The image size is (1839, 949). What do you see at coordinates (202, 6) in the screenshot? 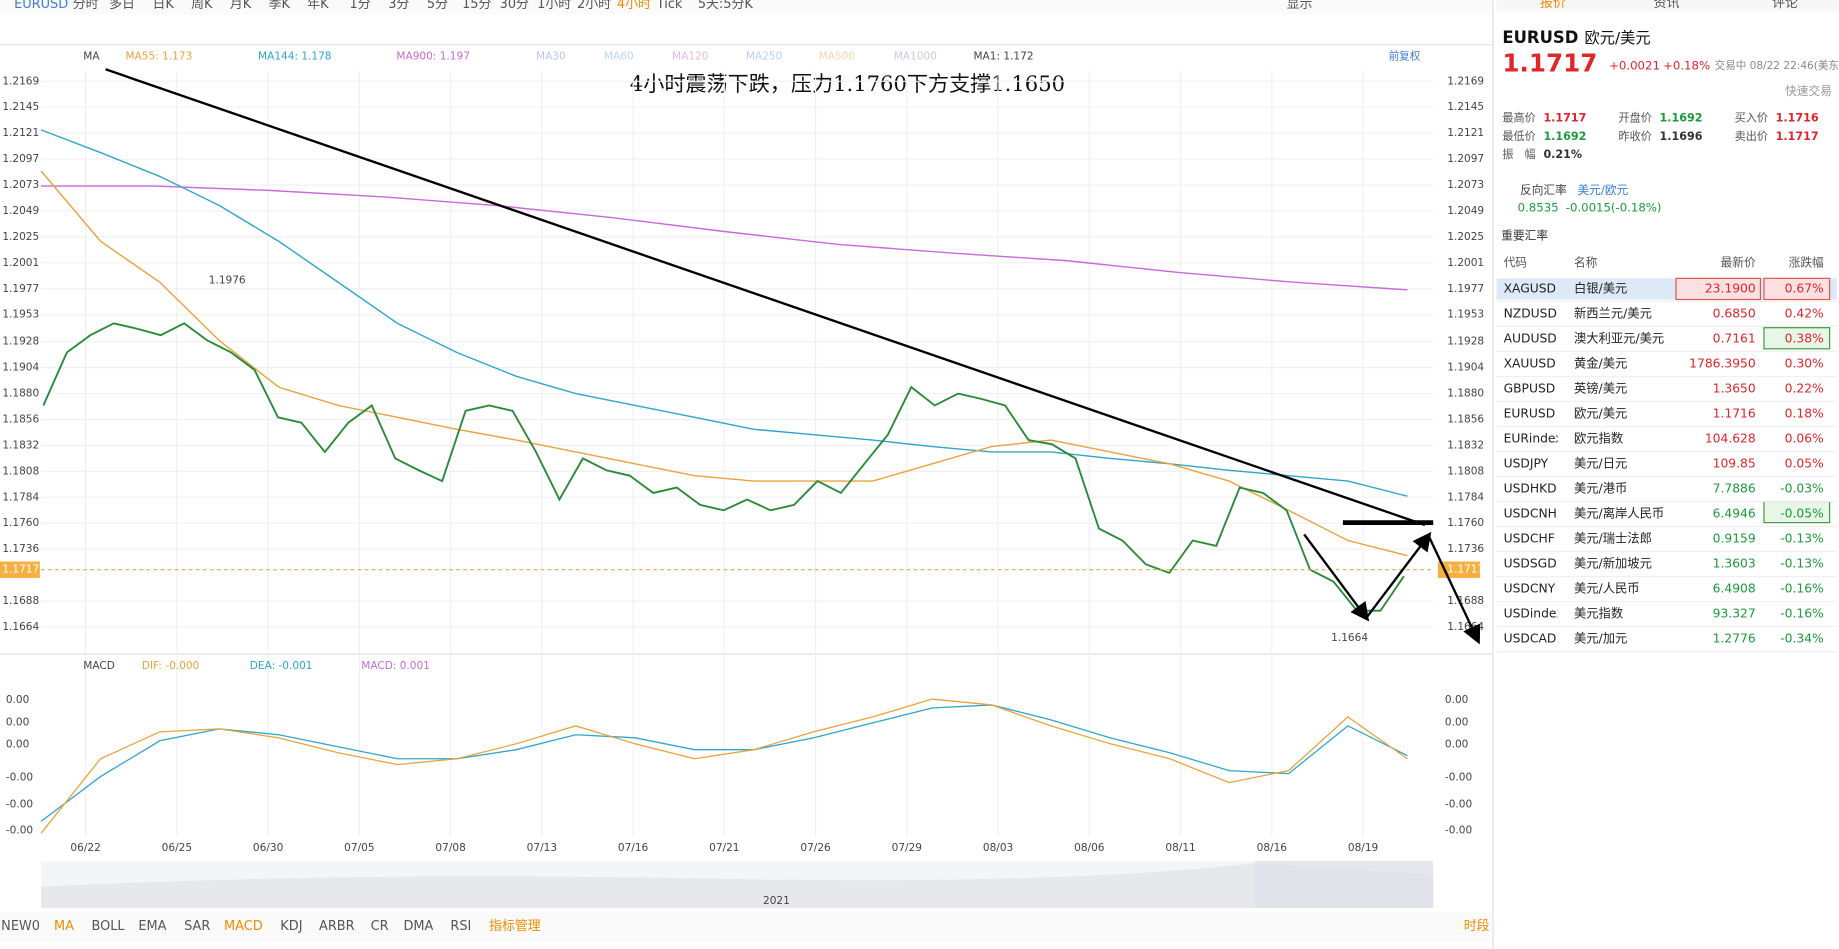
I see `period-tab: 周K` at bounding box center [202, 6].